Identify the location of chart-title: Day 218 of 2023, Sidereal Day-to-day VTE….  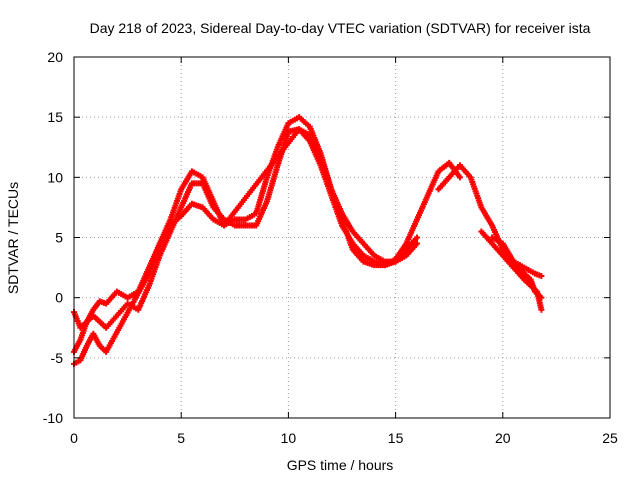
(340, 28).